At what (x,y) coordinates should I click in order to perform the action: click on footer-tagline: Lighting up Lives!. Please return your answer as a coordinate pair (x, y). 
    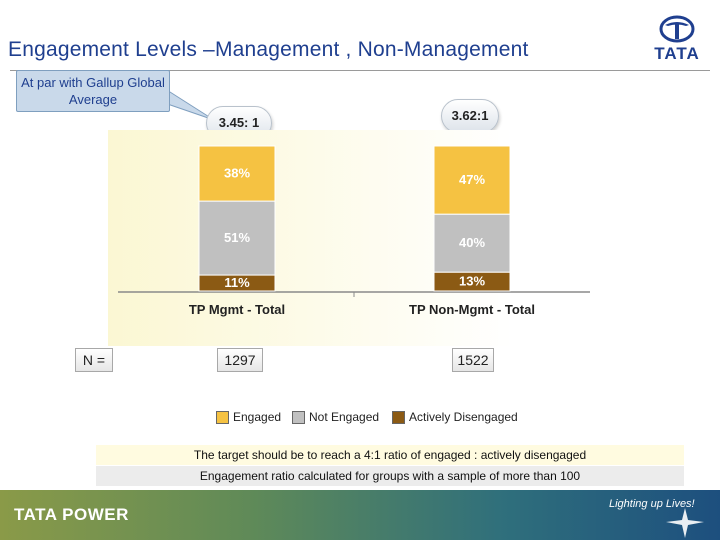
    Looking at the image, I should click on (652, 504).